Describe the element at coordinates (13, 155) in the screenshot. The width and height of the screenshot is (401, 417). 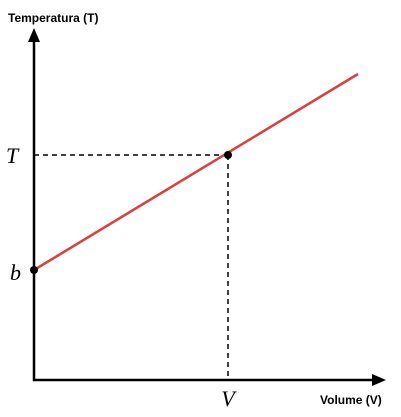
I see `temperature-label: T` at that location.